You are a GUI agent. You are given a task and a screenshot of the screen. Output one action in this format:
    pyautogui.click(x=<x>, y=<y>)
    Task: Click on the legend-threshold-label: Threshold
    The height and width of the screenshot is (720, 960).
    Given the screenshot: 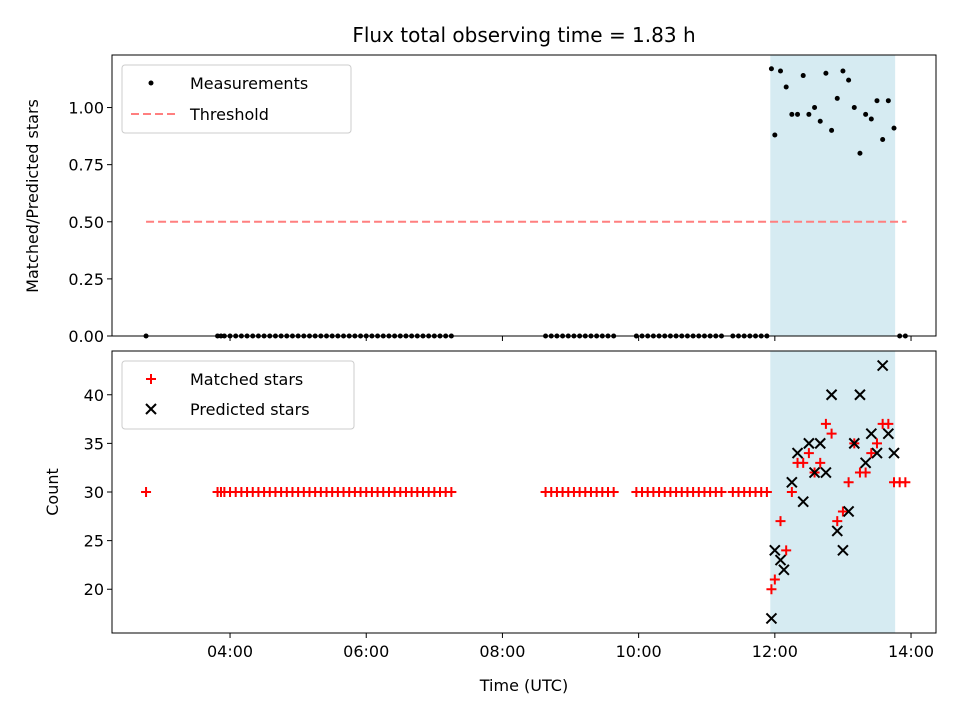 What is the action you would take?
    pyautogui.click(x=229, y=114)
    